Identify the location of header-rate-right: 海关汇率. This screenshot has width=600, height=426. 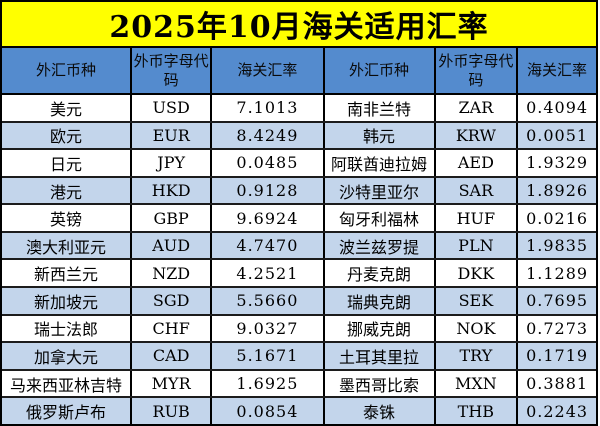
(557, 70).